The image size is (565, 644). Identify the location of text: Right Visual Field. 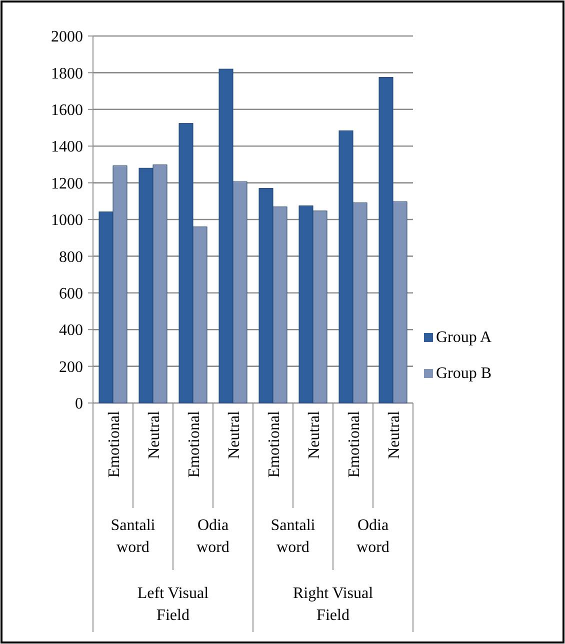
(333, 604).